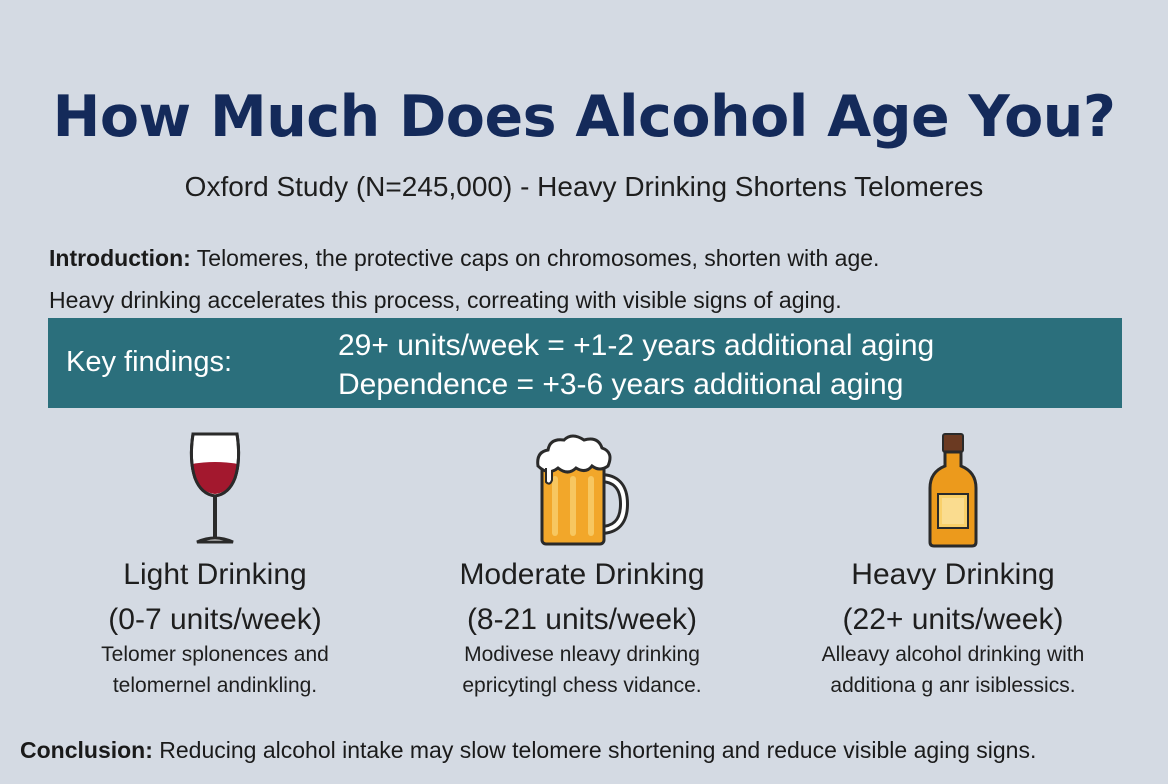 The image size is (1168, 784). I want to click on heavy-drinking-desc-line-1: Alleavy alcohol drinking with, so click(953, 654).